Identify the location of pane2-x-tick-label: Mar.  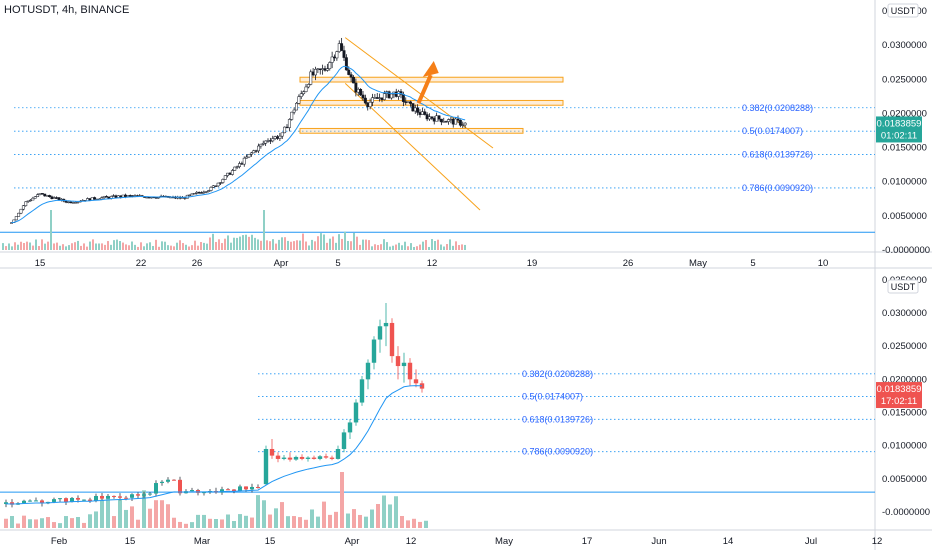
(202, 541).